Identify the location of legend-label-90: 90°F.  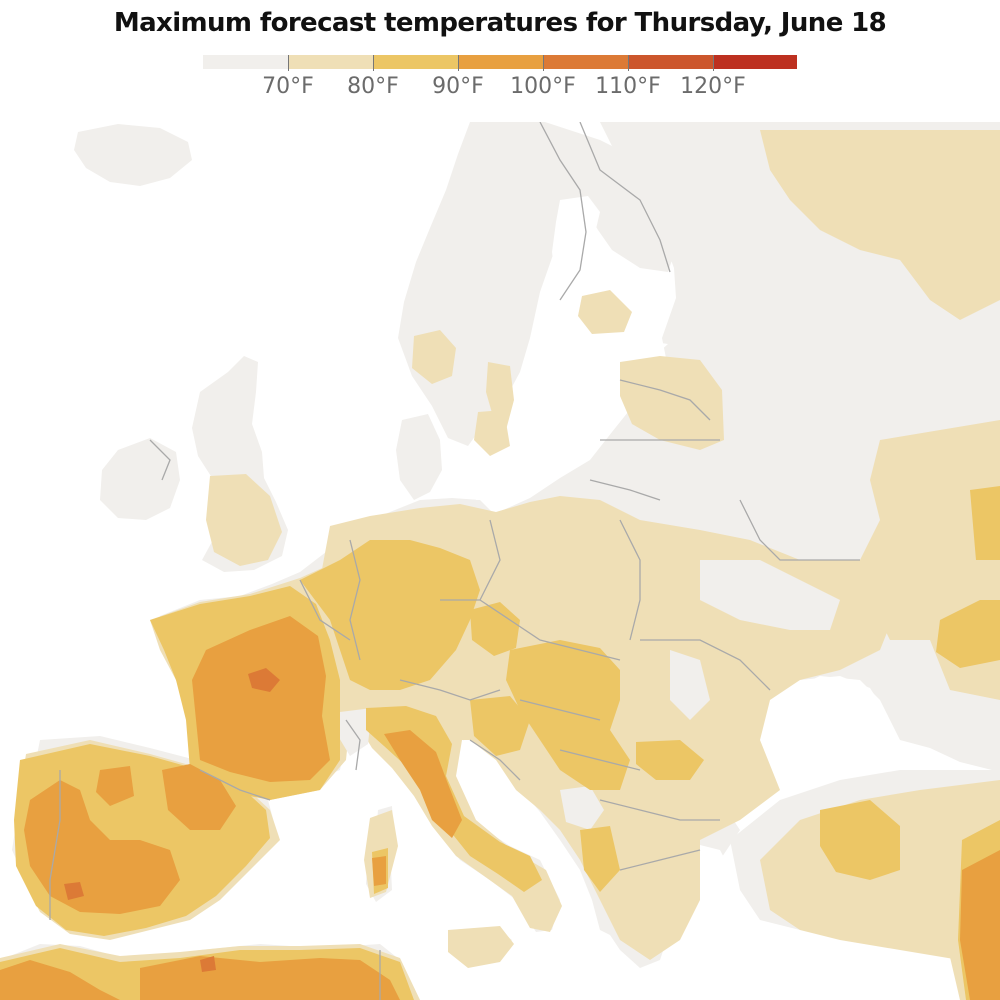
(458, 86).